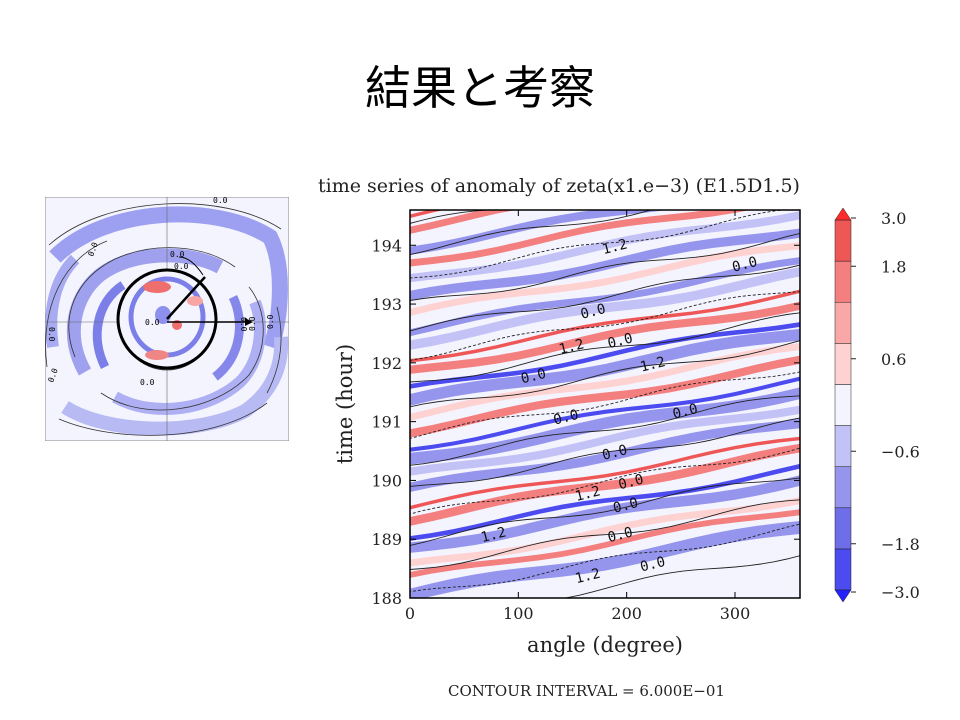 The height and width of the screenshot is (720, 960). Describe the element at coordinates (586, 691) in the screenshot. I see `contour-interval-note: CONTOUR INTERVAL = 6.000E−01` at that location.